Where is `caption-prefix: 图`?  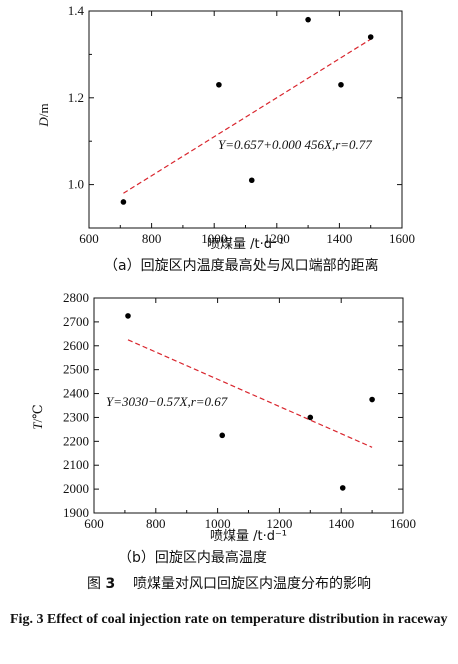 caption-prefix: 图 is located at coordinates (93, 584).